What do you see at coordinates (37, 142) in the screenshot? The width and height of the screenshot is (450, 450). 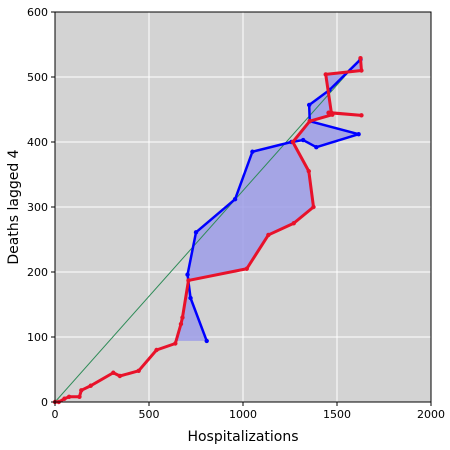 I see `y-tick-label: 400` at bounding box center [37, 142].